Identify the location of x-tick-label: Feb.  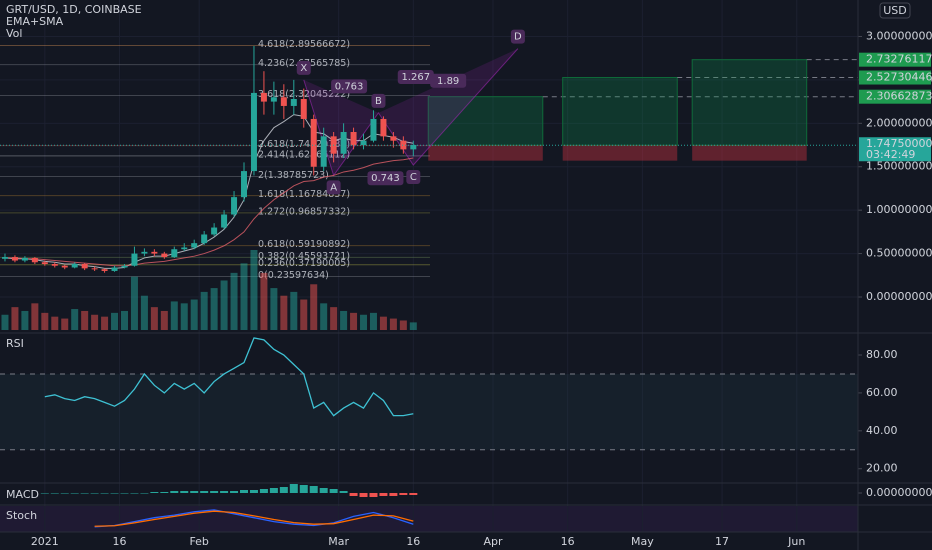
(198, 541).